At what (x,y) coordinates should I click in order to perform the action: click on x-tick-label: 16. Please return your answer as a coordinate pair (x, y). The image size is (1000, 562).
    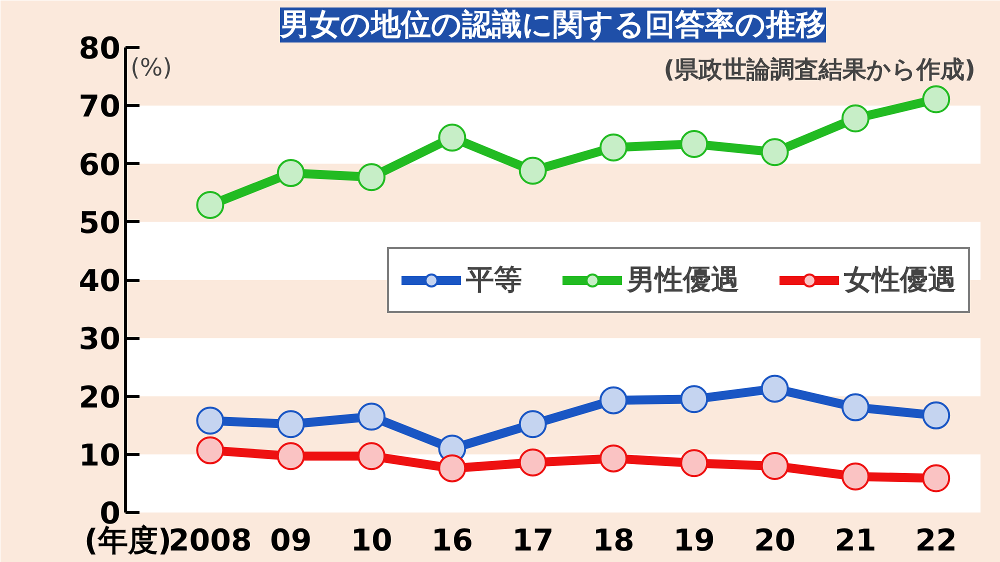
    Looking at the image, I should click on (452, 541).